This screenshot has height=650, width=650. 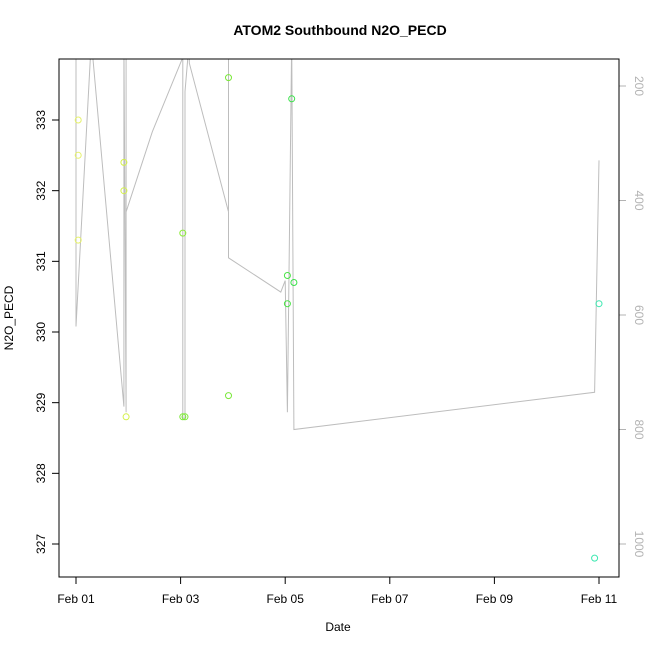 What do you see at coordinates (41, 402) in the screenshot?
I see `y-tick-label: 329` at bounding box center [41, 402].